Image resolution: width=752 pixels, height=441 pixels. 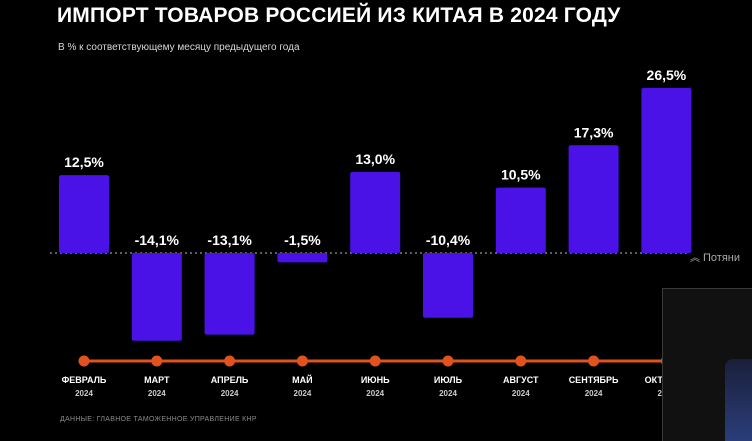 What do you see at coordinates (695, 258) in the screenshot?
I see `chevron-up-icon: ︽` at bounding box center [695, 258].